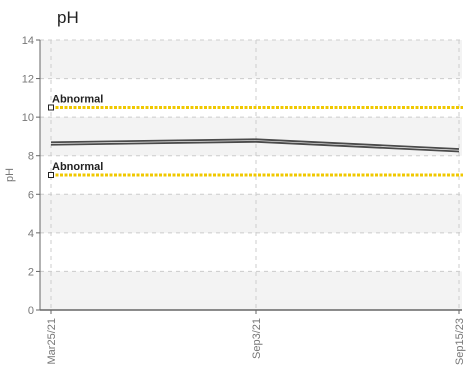 This screenshot has height=372, width=469. What do you see at coordinates (28, 118) in the screenshot?
I see `y-tick-label: 10` at bounding box center [28, 118].